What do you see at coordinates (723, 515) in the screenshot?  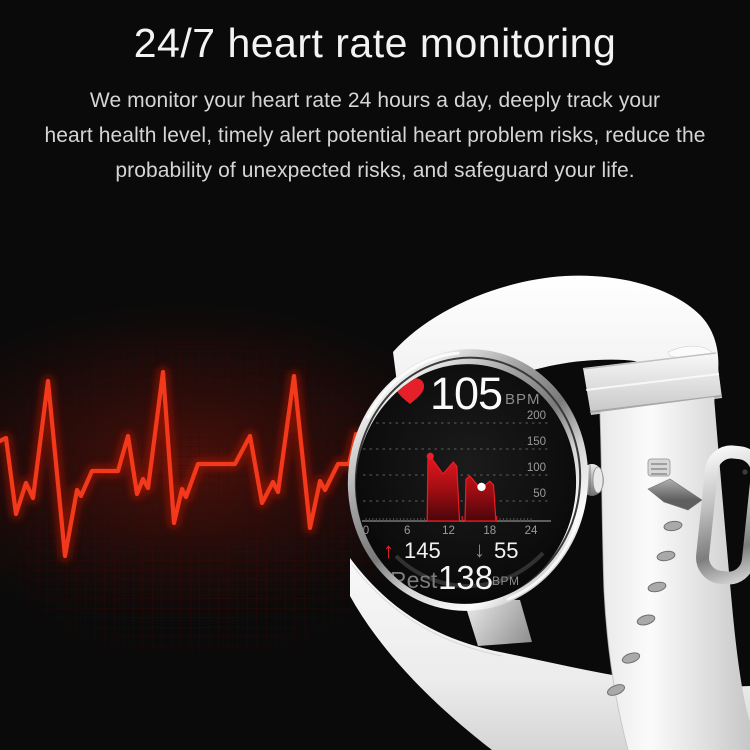 I see `buckle` at bounding box center [723, 515].